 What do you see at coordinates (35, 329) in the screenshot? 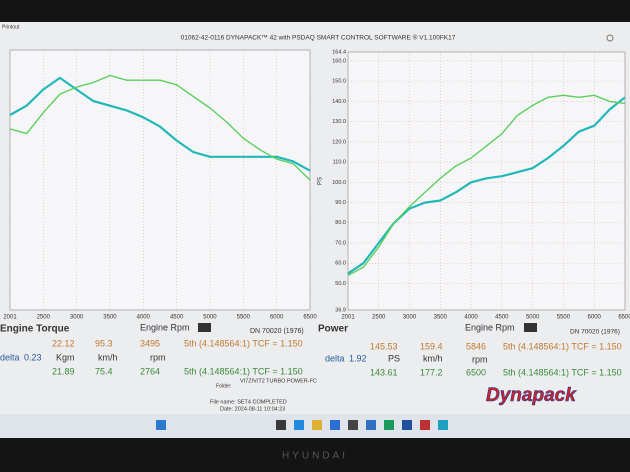
I see `label: Engine Torque` at bounding box center [35, 329].